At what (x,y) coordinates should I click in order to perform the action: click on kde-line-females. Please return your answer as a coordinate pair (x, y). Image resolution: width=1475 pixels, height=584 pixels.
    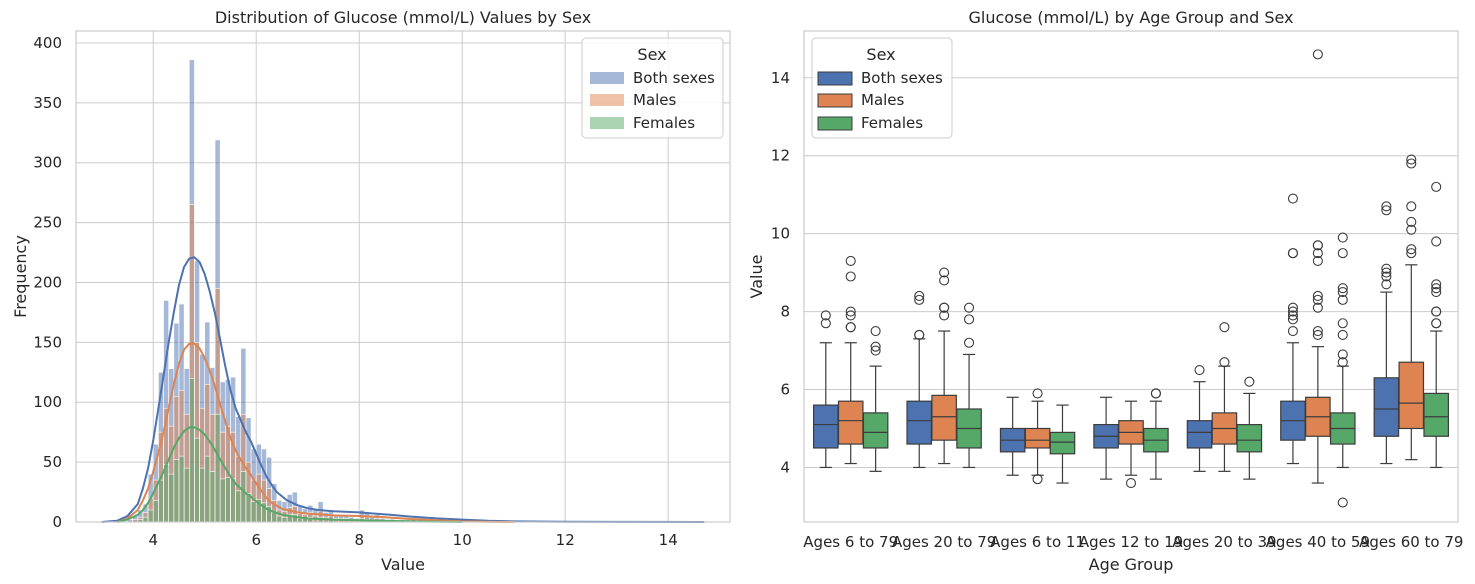
    Looking at the image, I should click on (289, 474).